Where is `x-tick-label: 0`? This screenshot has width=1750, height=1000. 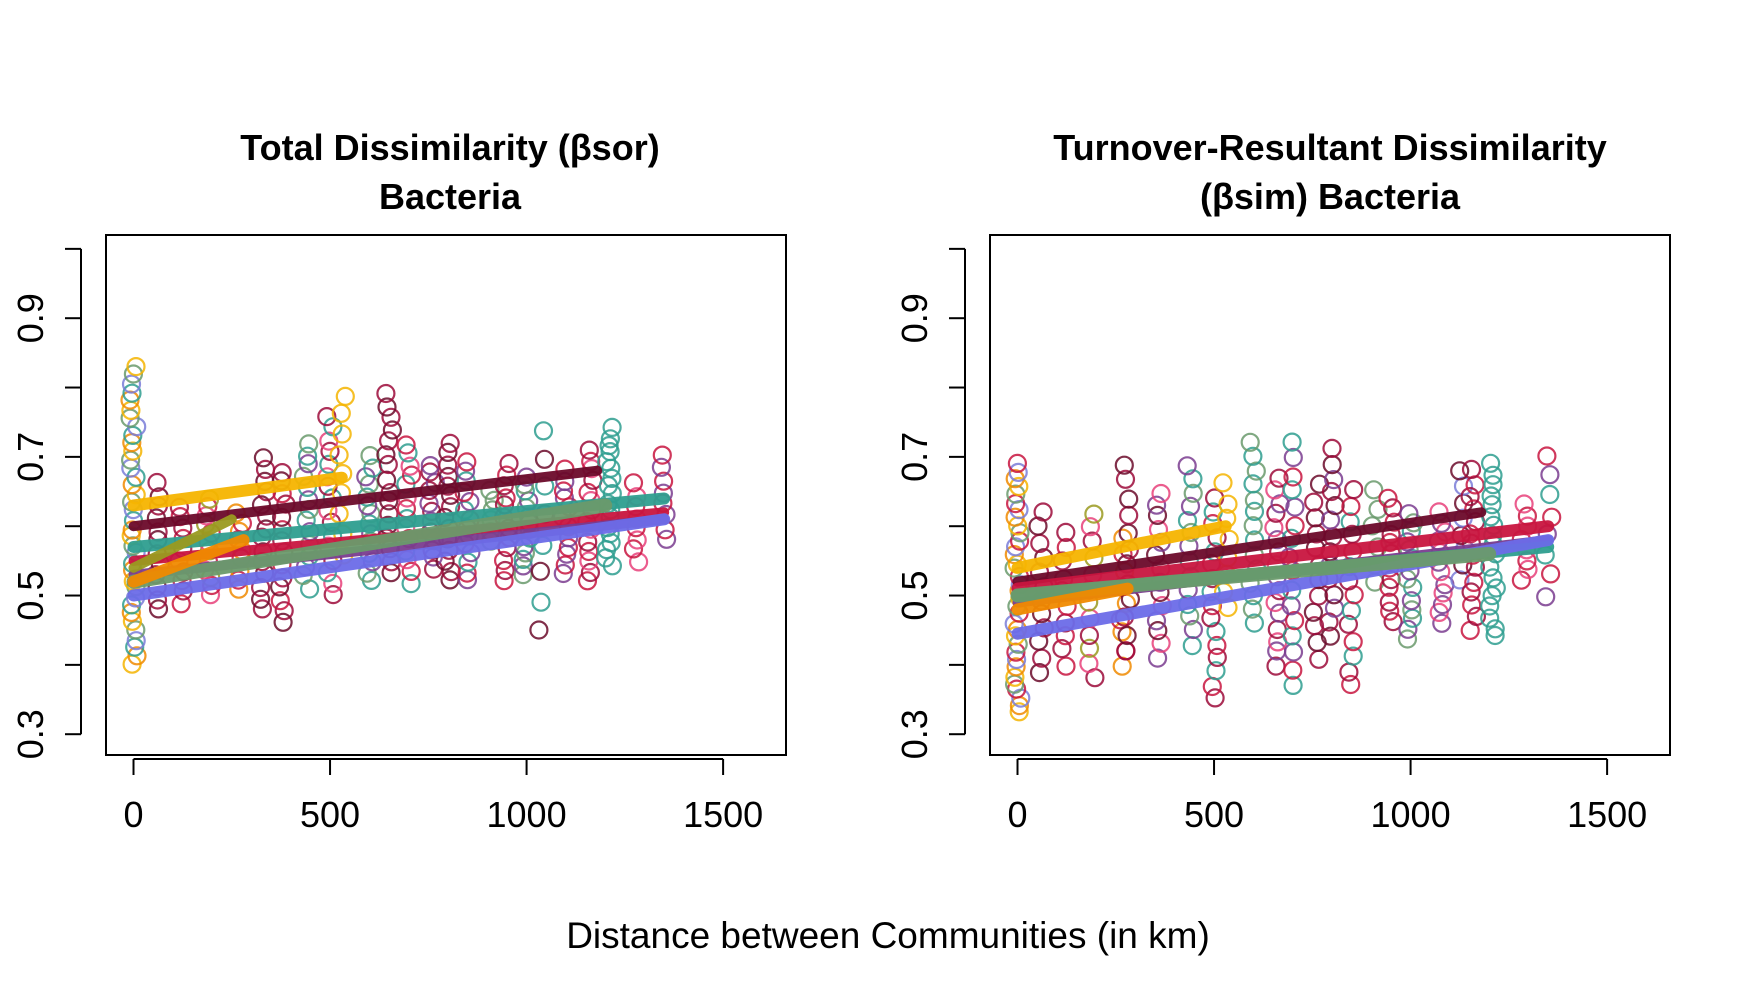 x-tick-label: 0 is located at coordinates (133, 814).